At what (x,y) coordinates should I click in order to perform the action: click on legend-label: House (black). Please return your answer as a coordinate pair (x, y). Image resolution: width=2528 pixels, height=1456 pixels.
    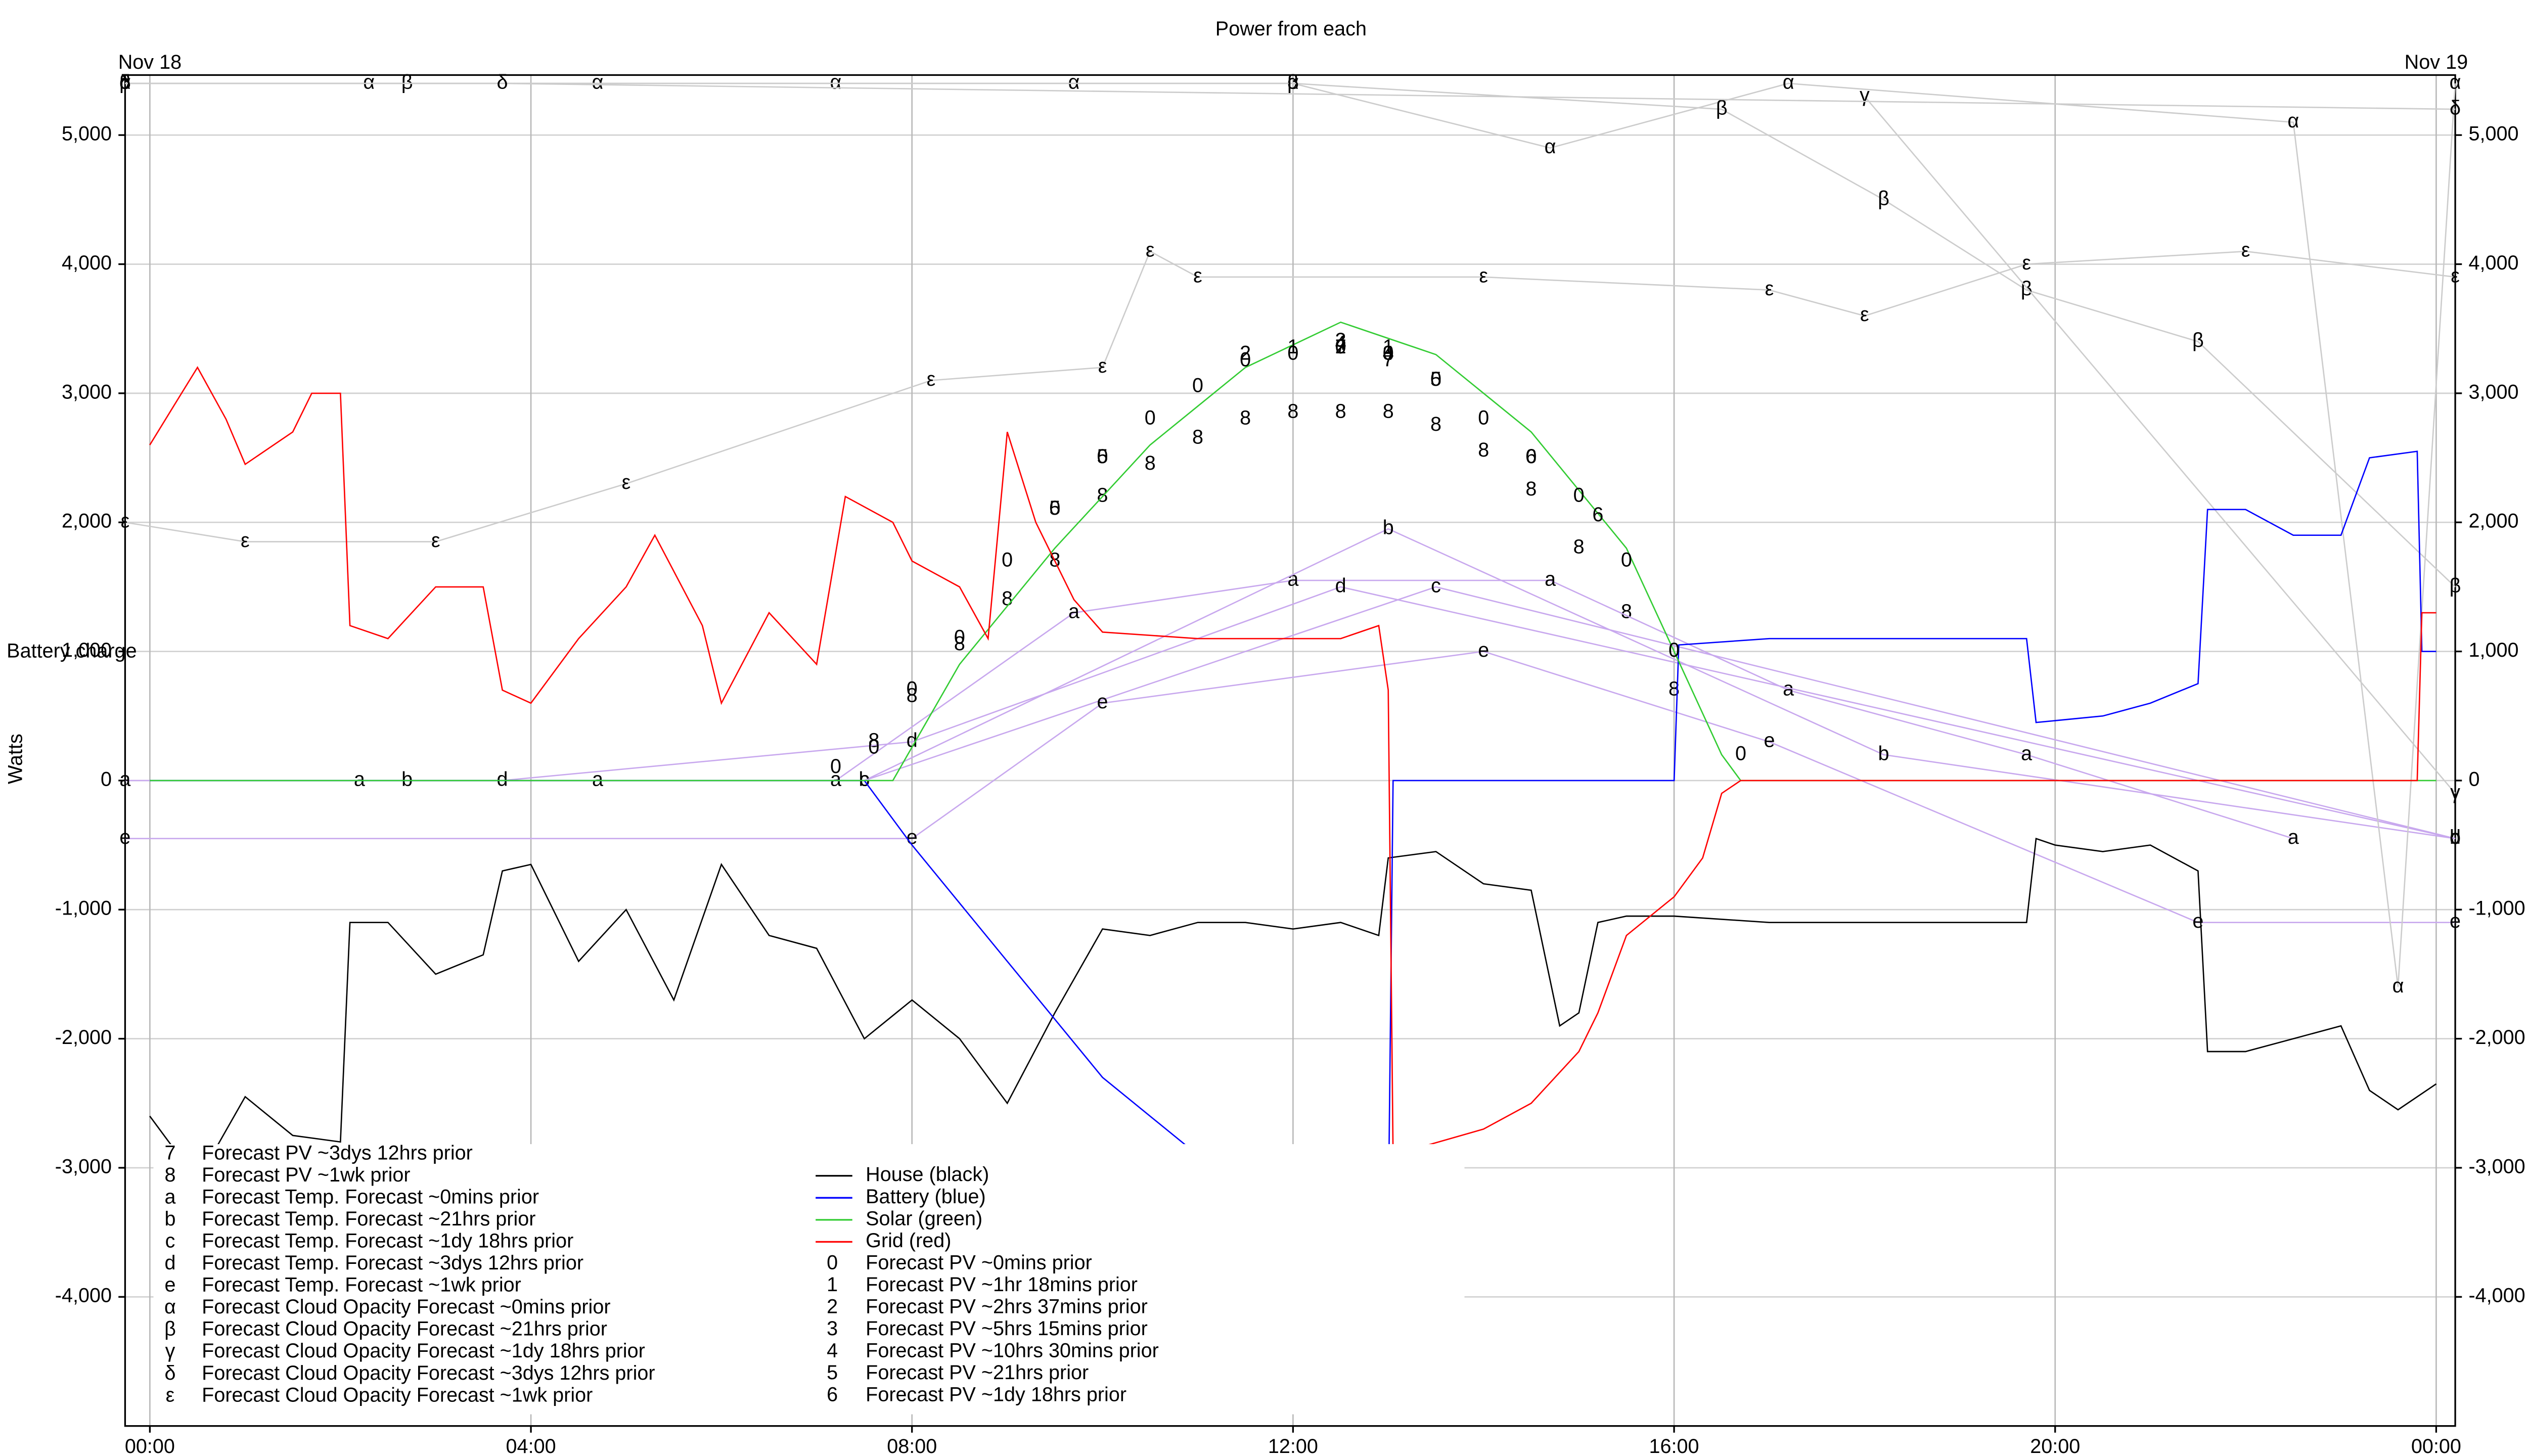
    Looking at the image, I should click on (928, 1174).